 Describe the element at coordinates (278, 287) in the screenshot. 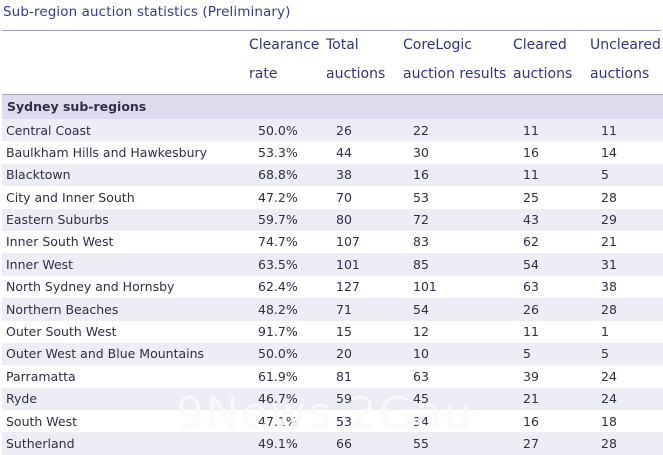

I see `row-clearance-rate: 62.4%` at that location.